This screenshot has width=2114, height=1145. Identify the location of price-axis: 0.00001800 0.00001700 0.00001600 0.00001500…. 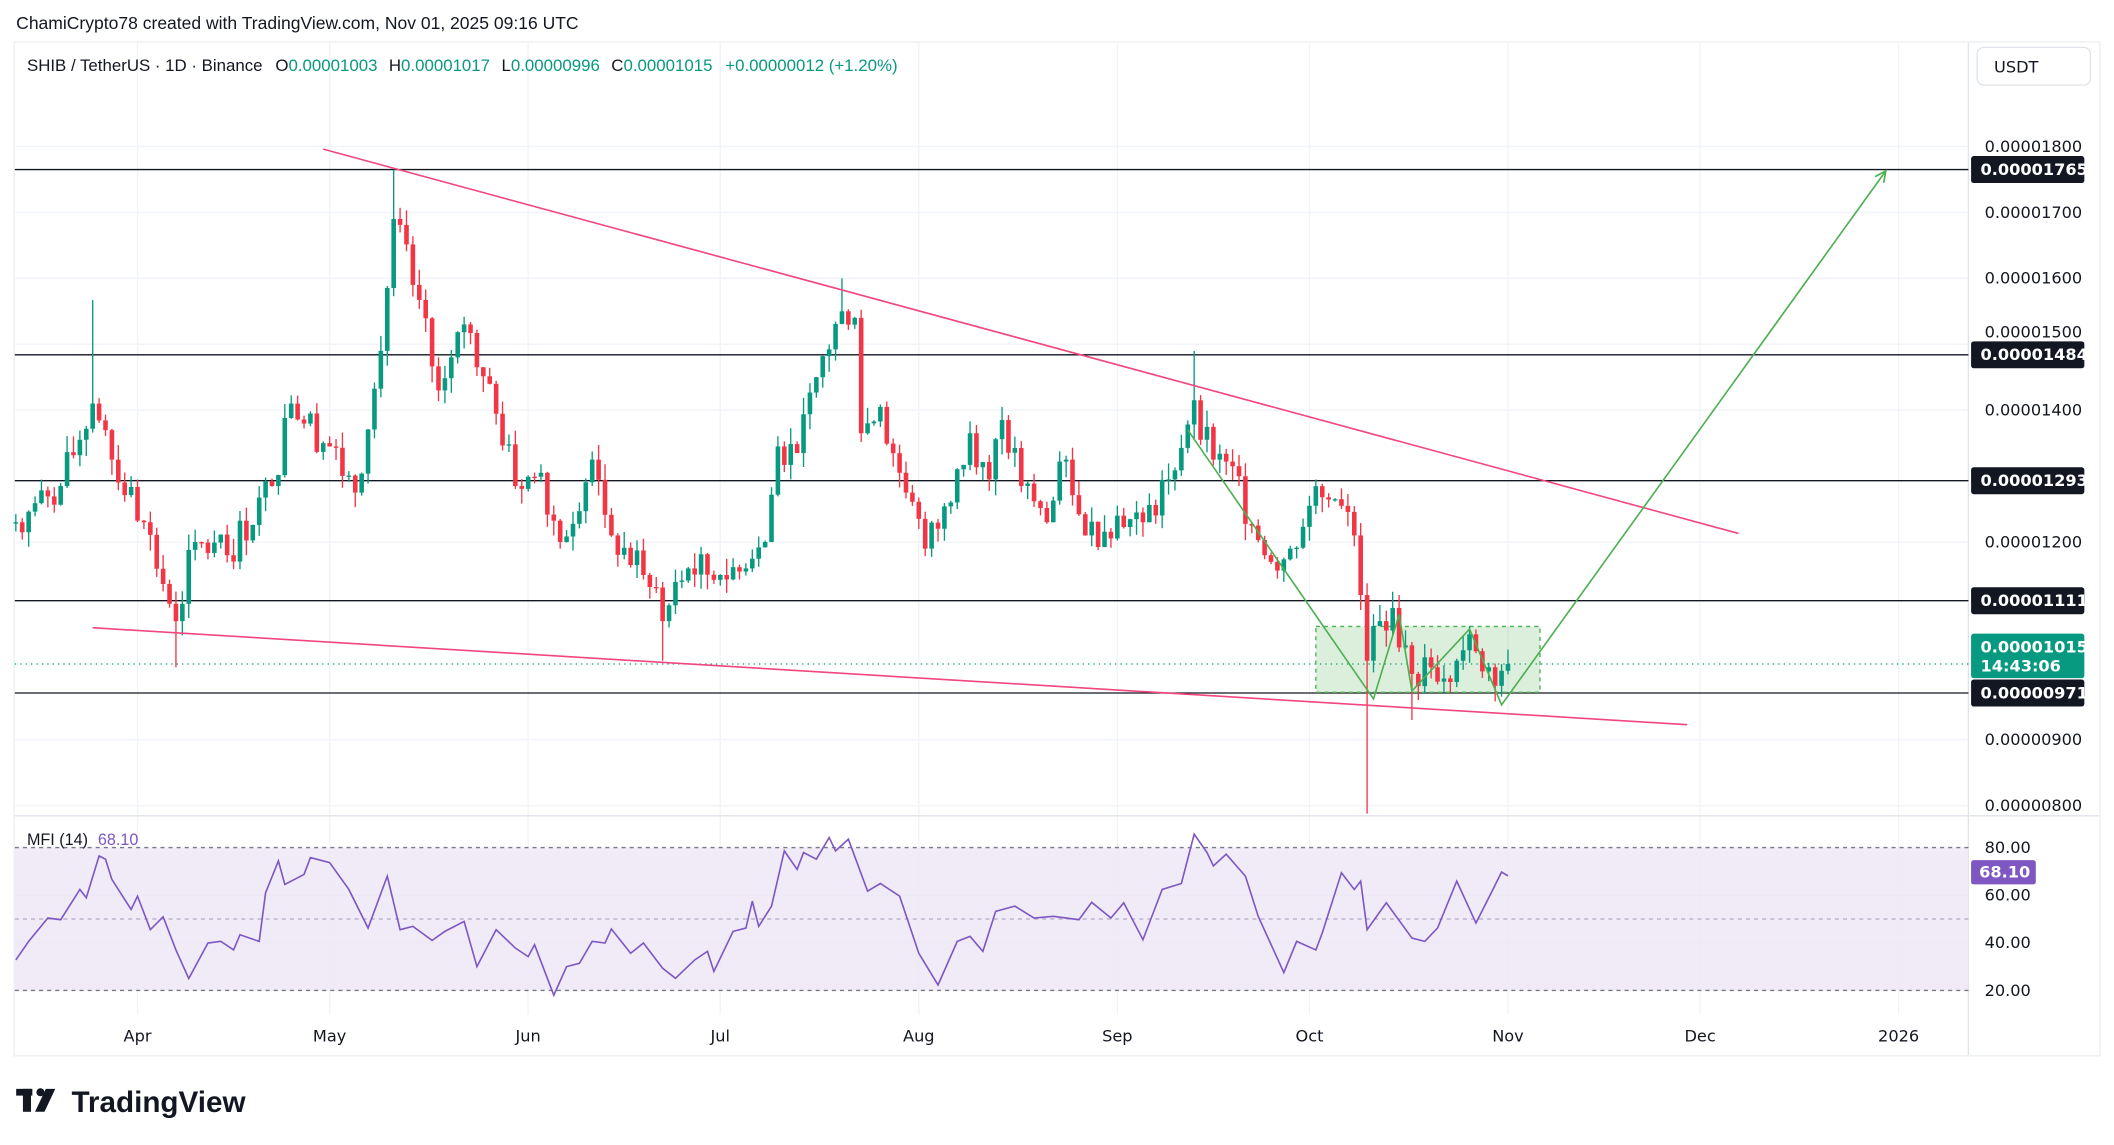
(2029, 476).